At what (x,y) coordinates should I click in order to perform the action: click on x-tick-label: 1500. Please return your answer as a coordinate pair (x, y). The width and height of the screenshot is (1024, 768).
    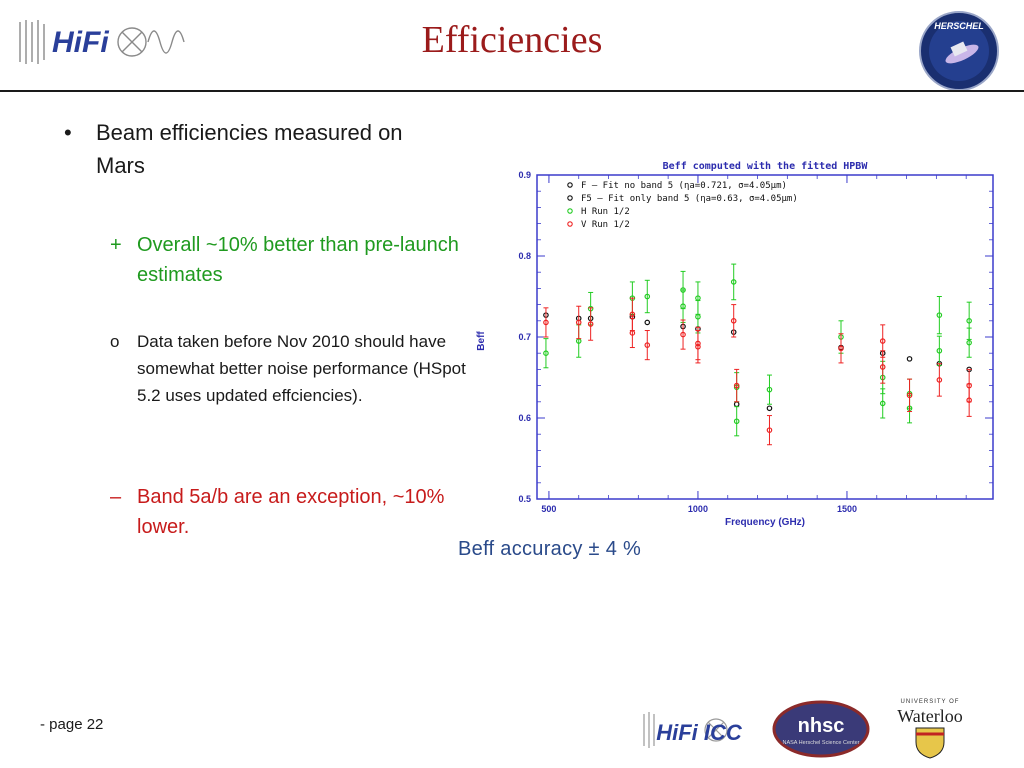
    Looking at the image, I should click on (847, 509).